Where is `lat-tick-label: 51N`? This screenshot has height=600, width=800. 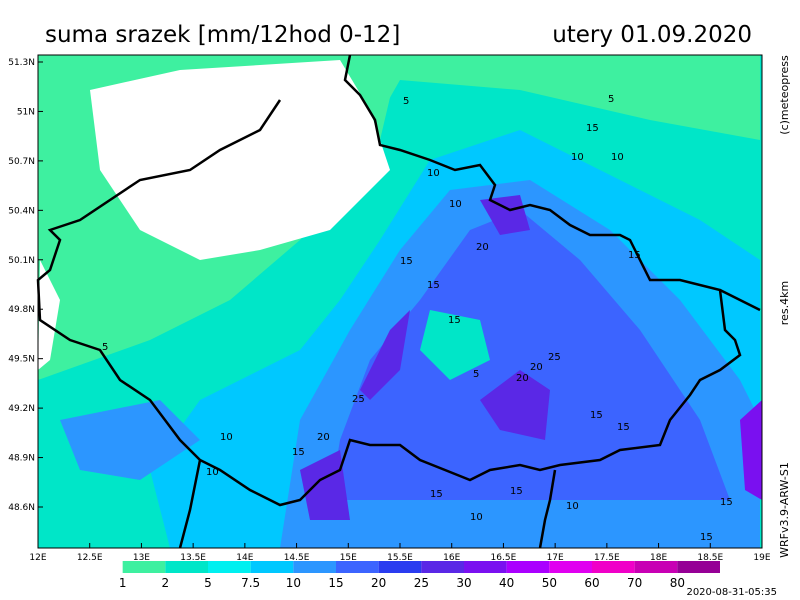 lat-tick-label: 51N is located at coordinates (26, 112).